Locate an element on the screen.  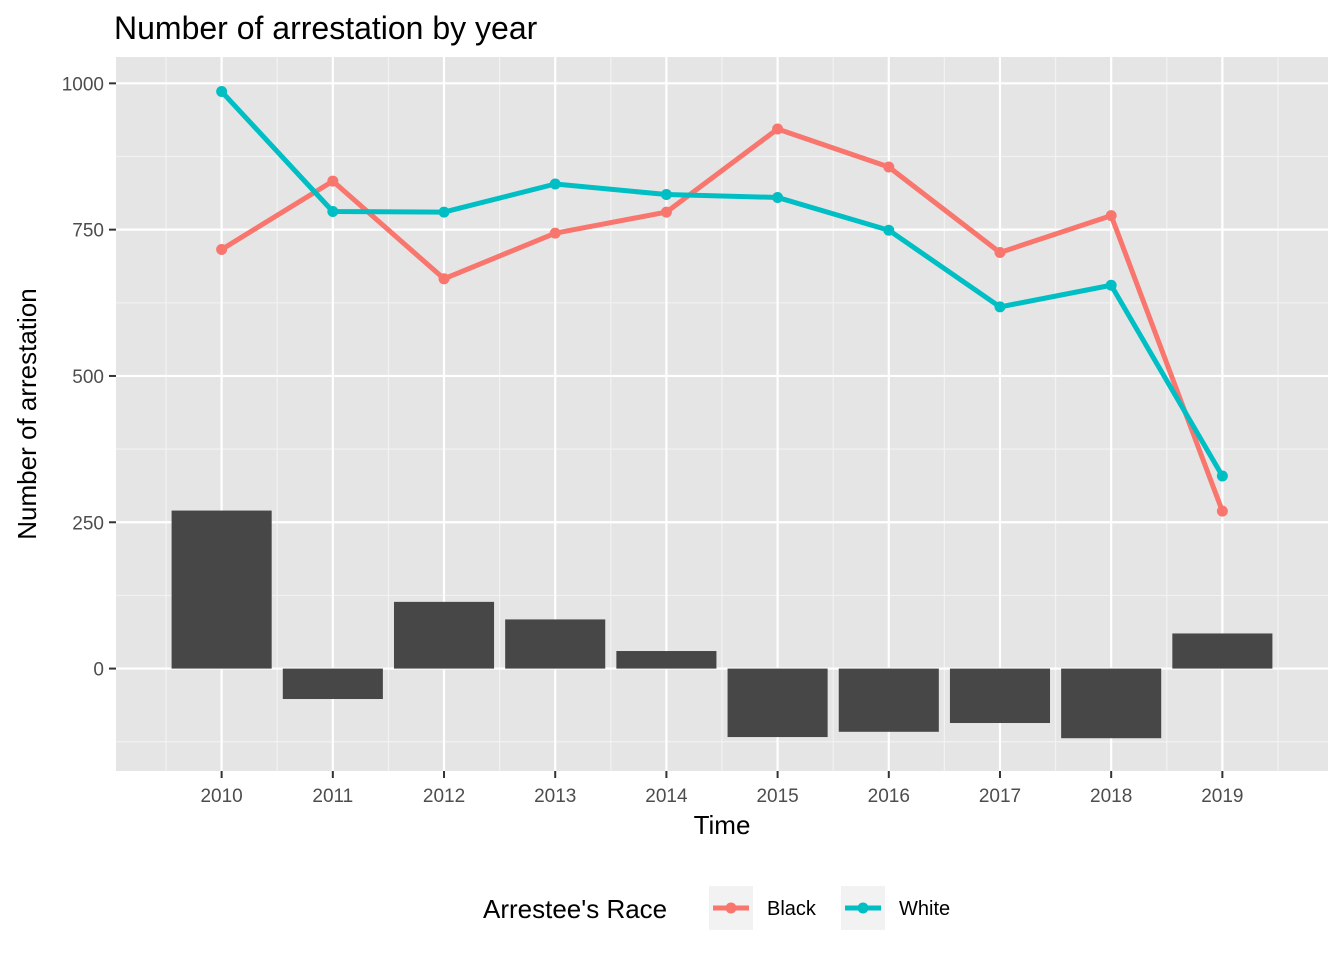
y-tick-label: 500 is located at coordinates (88, 377).